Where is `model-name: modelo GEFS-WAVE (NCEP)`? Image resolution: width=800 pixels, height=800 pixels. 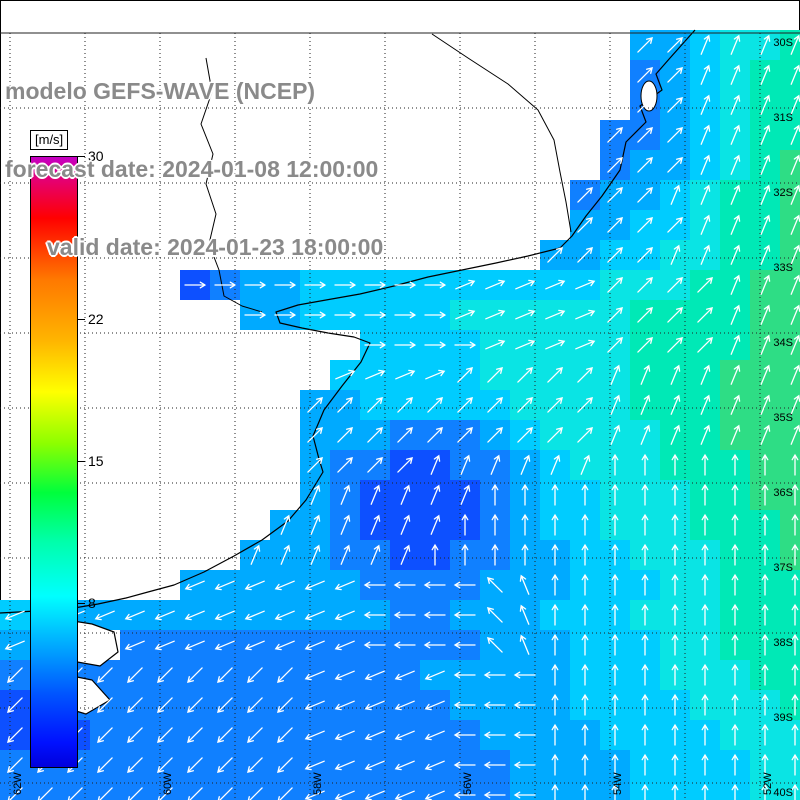 model-name: modelo GEFS-WAVE (NCEP) is located at coordinates (160, 91).